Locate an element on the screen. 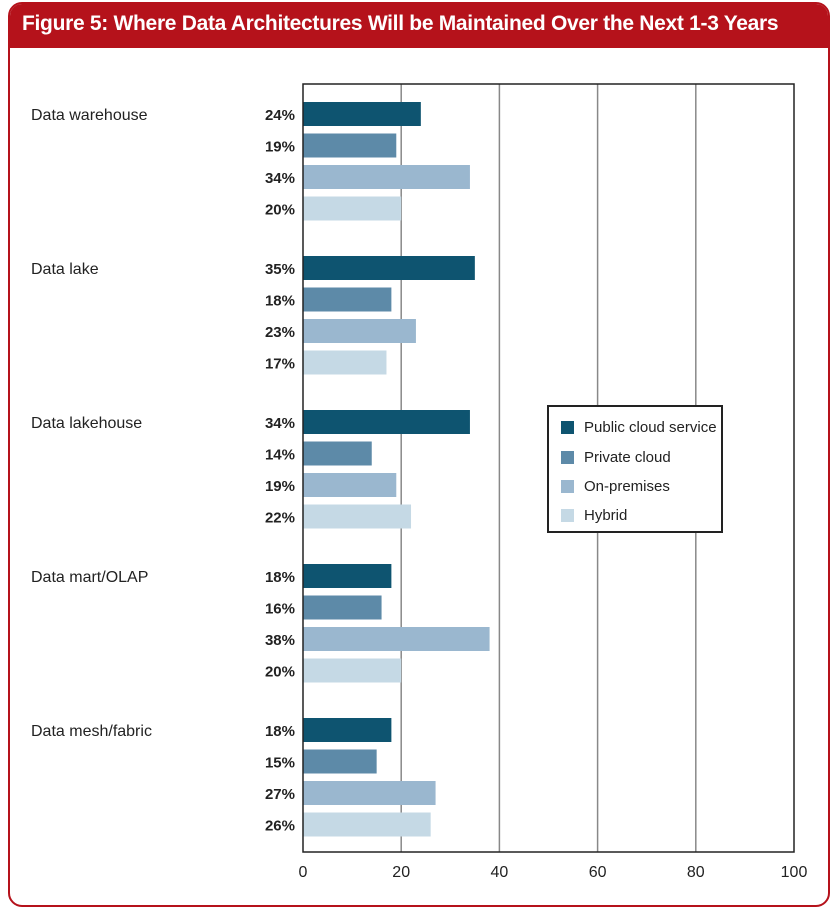 The image size is (840, 915). legend-item-on-premises: On-premises is located at coordinates (615, 486).